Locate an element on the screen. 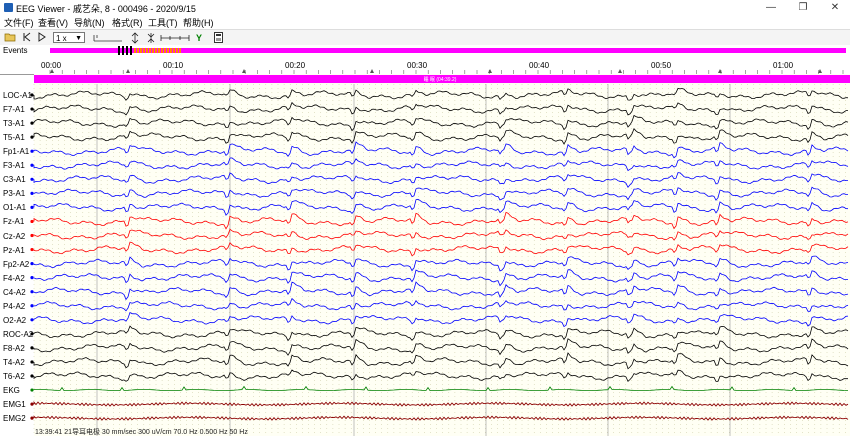 The width and height of the screenshot is (850, 437). menu-file: 文件(F) is located at coordinates (19, 23).